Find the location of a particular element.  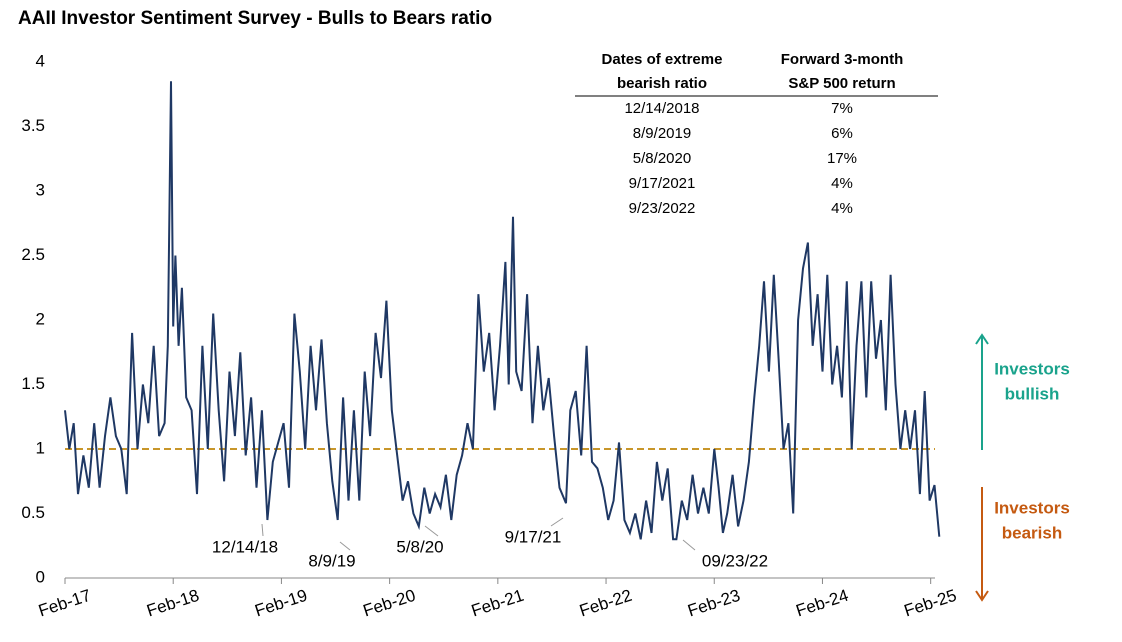

table-header: Dates of extreme is located at coordinates (662, 59).